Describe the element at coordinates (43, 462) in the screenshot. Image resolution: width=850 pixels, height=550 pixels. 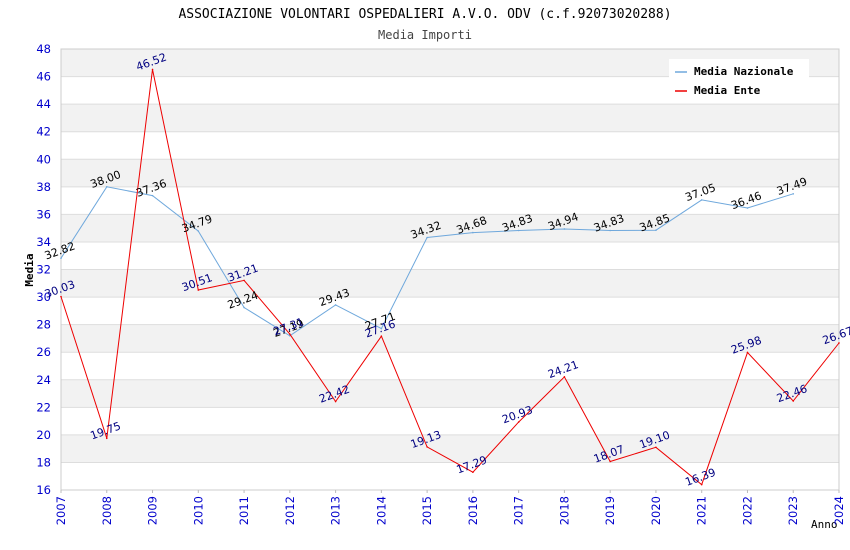
I see `y-tick-label: 18` at that location.